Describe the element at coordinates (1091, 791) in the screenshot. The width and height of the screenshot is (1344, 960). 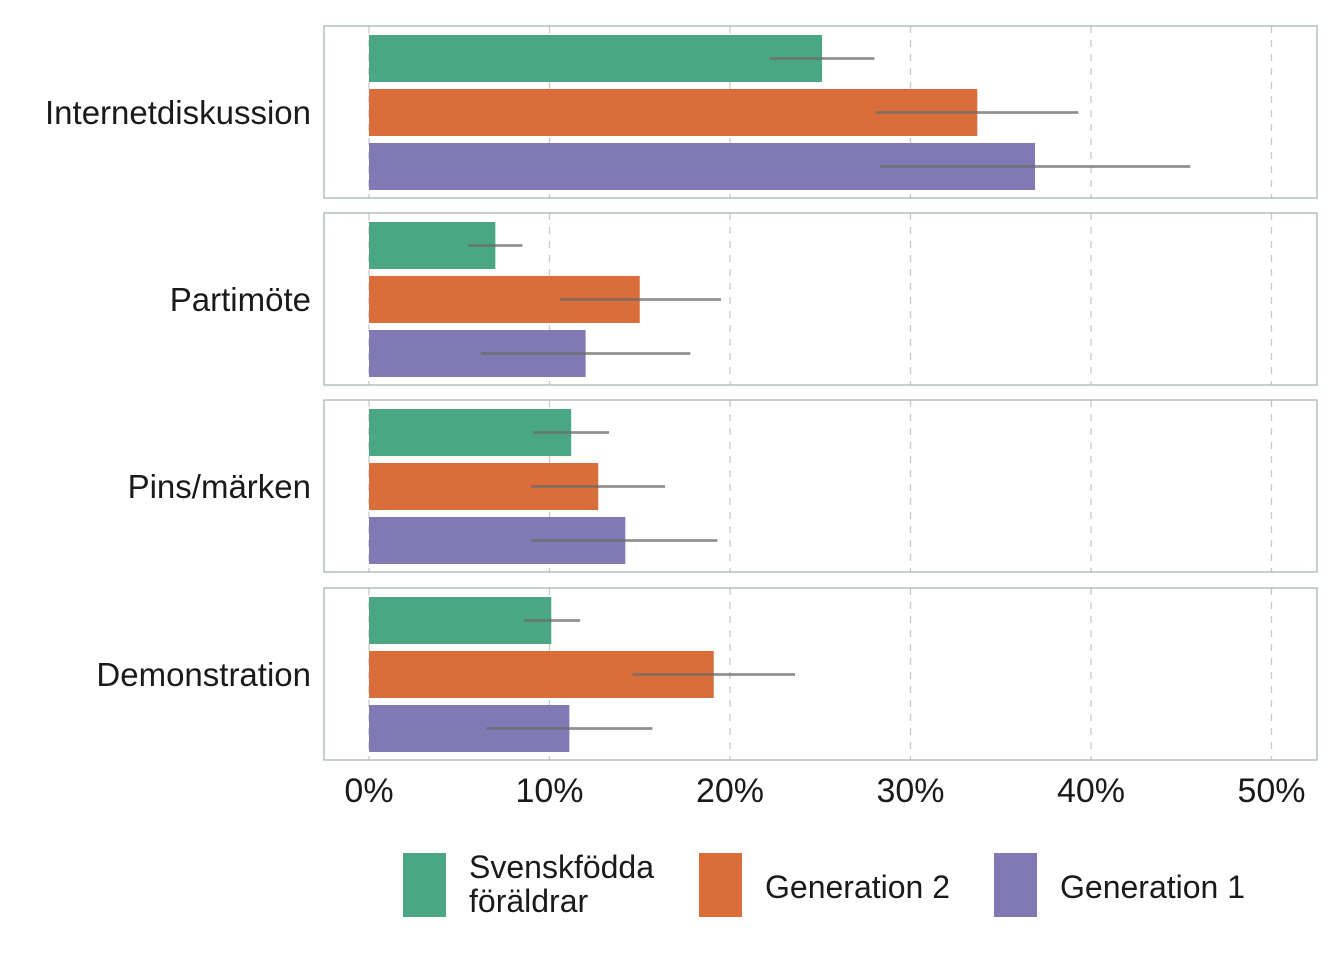
I see `x-tick-label-40: 40%` at that location.